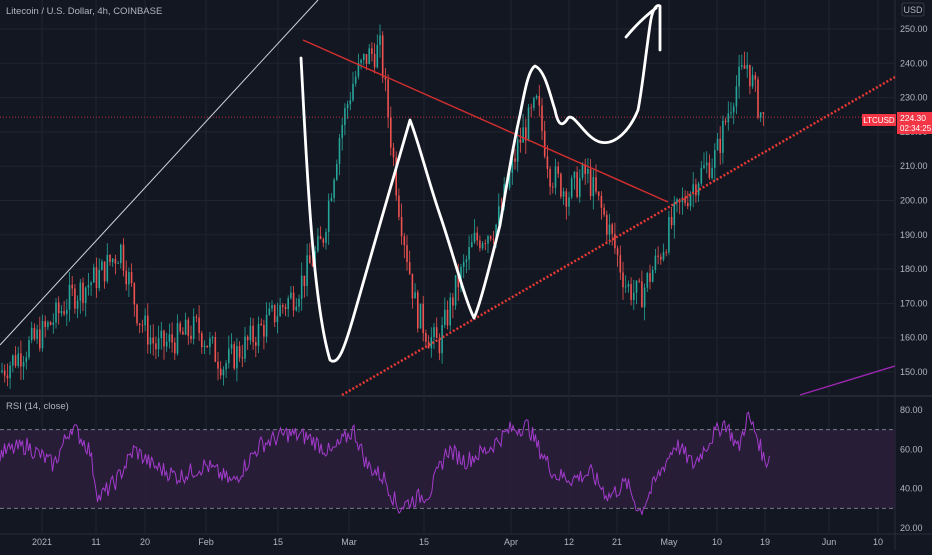 The width and height of the screenshot is (932, 555). Describe the element at coordinates (95, 542) in the screenshot. I see `x-tick-label: 11` at that location.